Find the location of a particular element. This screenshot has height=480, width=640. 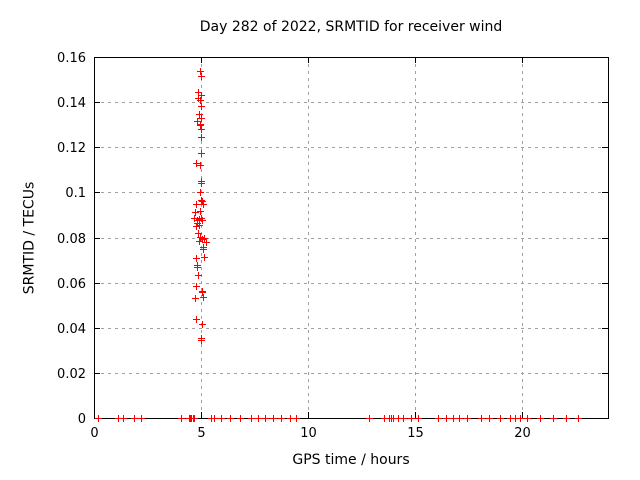

x-tick-label: 0 is located at coordinates (94, 433).